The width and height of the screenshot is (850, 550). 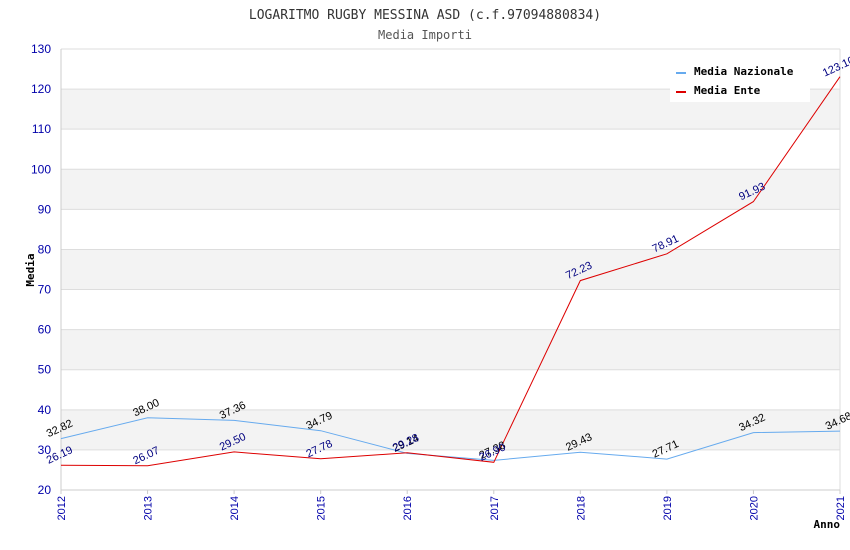 I want to click on y-tick-label: 60, so click(x=45, y=330).